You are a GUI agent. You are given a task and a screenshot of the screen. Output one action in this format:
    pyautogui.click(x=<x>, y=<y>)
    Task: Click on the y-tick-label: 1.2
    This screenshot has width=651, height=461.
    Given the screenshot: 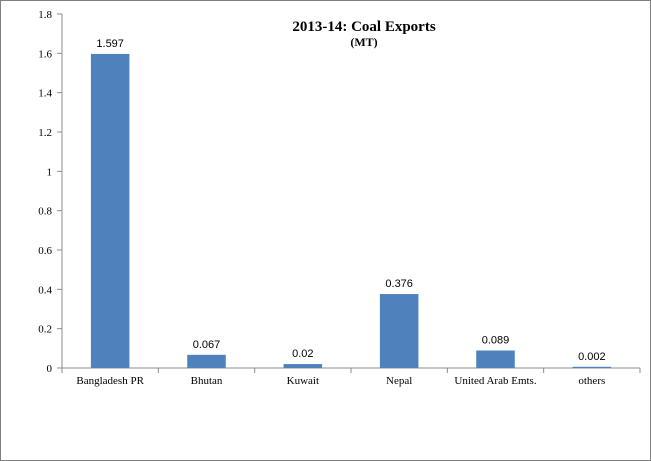 What is the action you would take?
    pyautogui.click(x=45, y=133)
    